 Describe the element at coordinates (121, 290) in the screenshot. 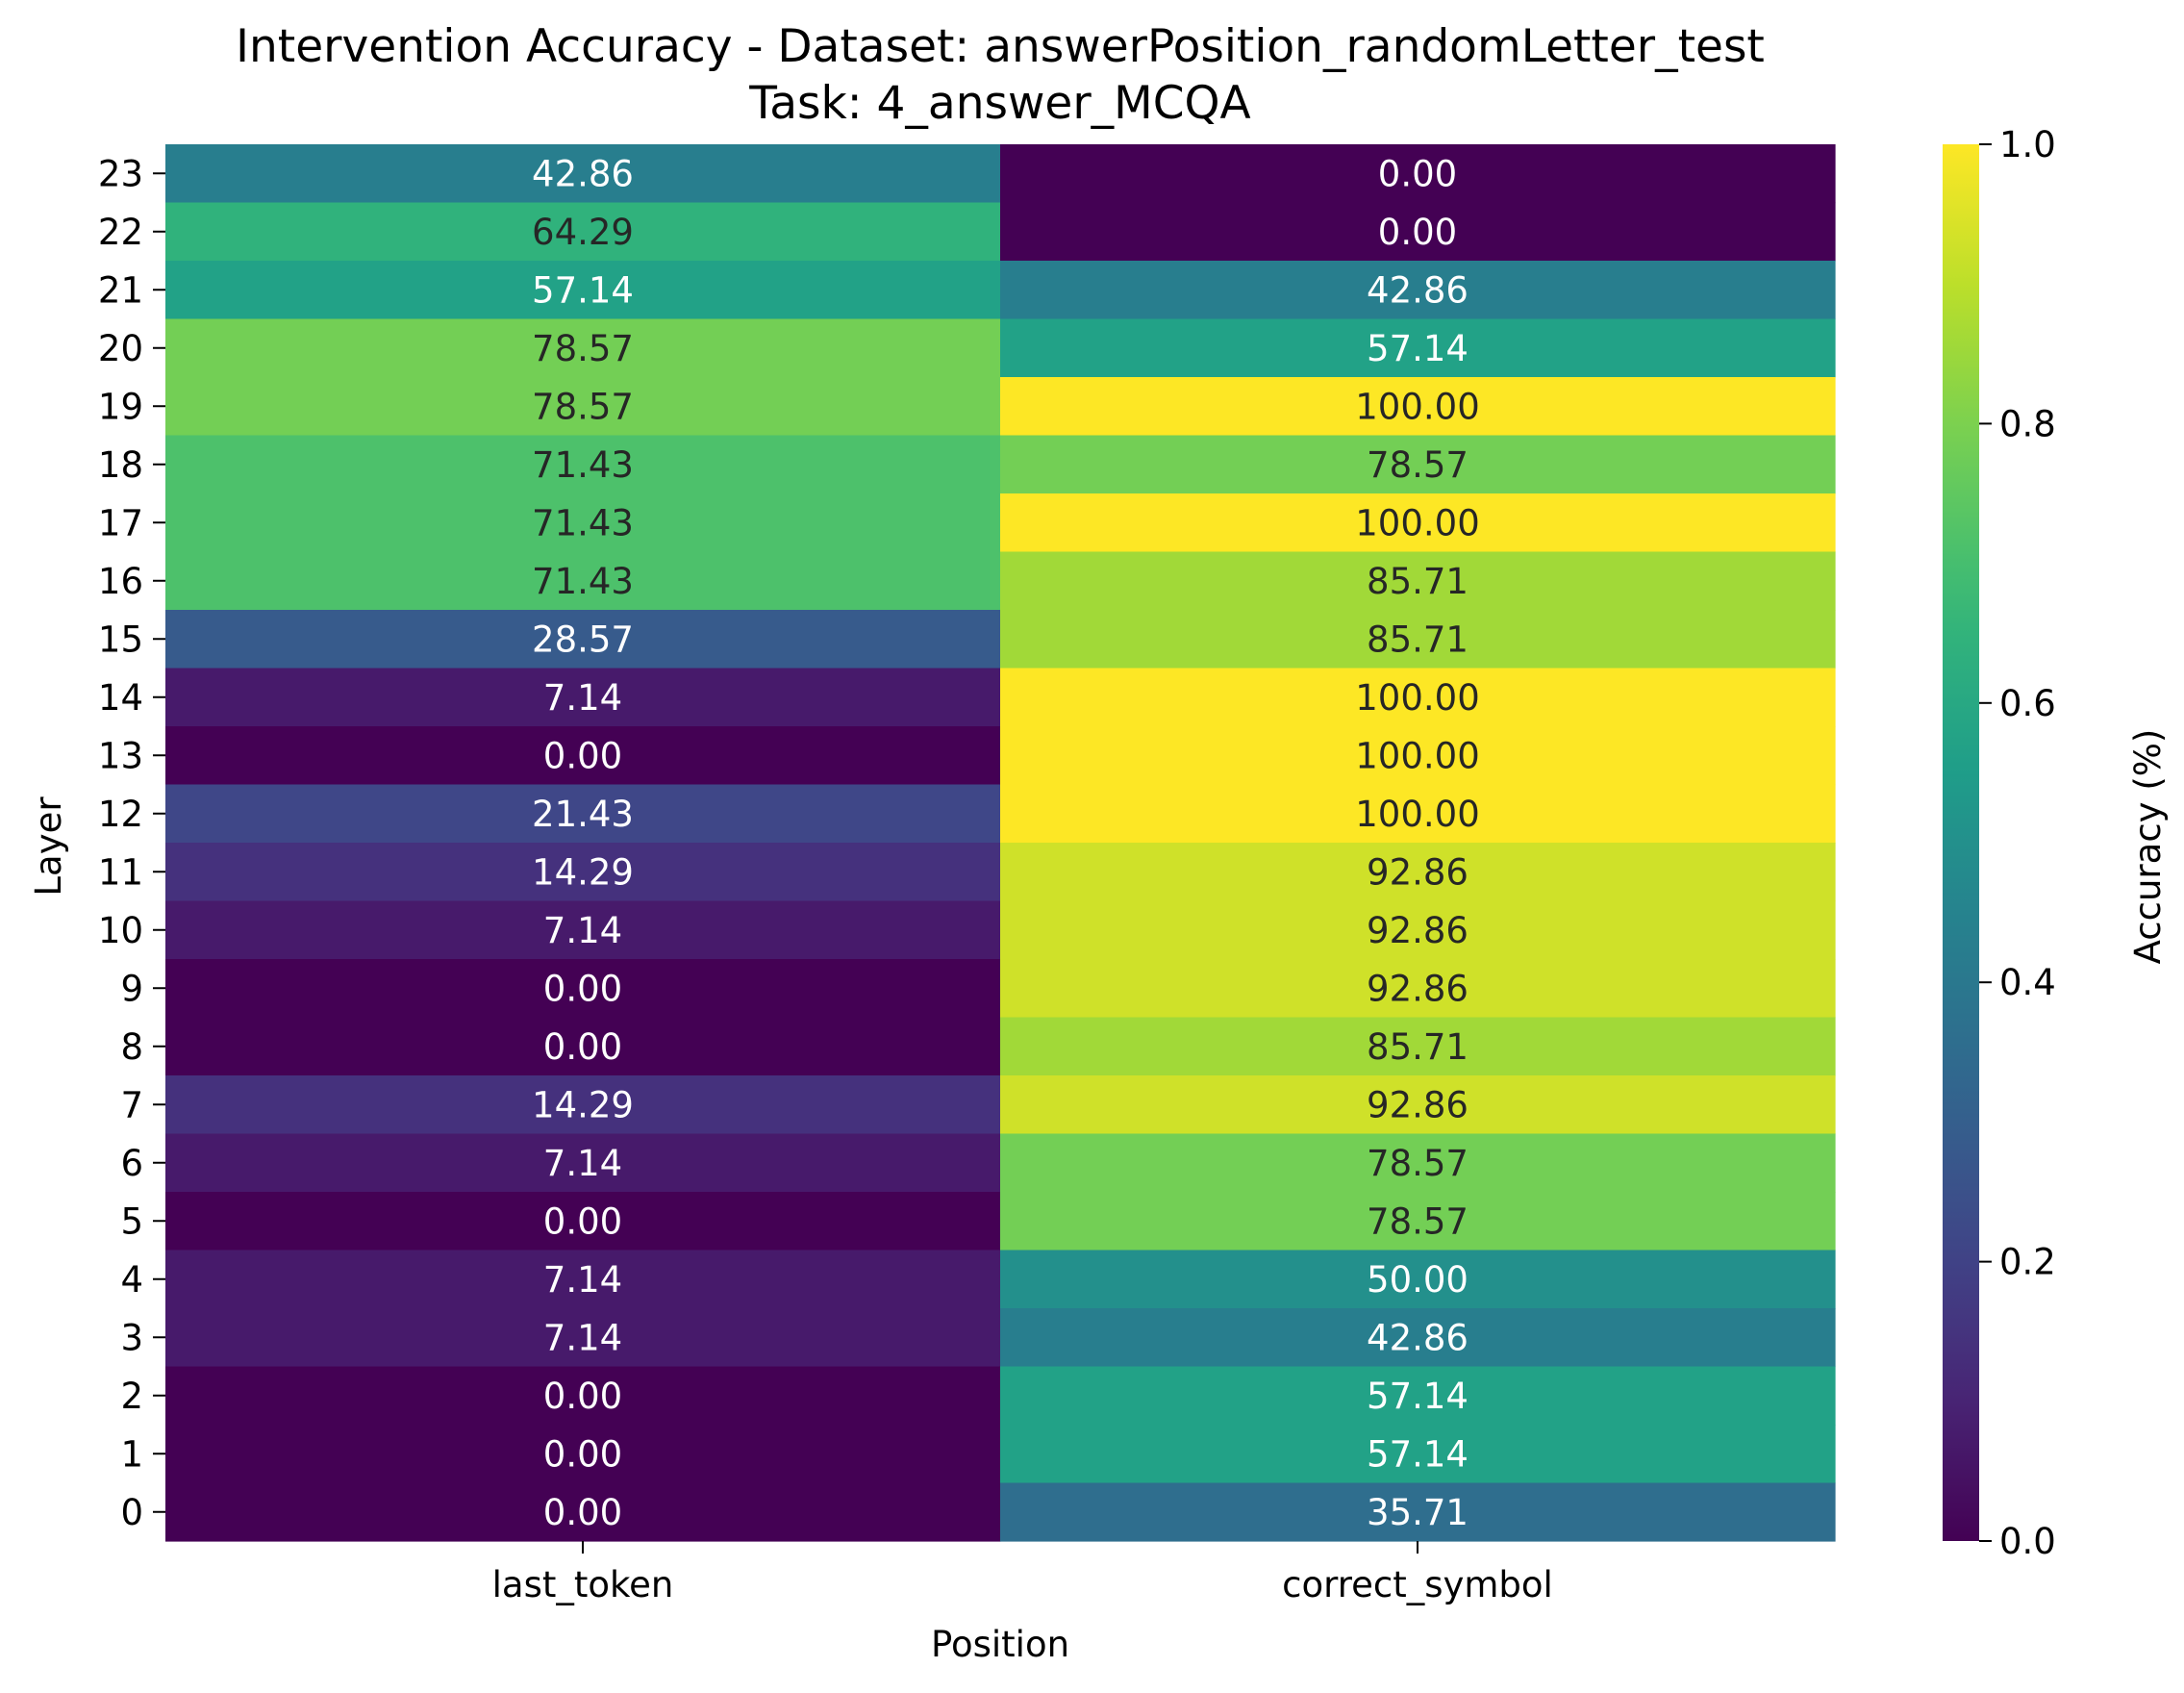

I see `y-tick-label: 21` at that location.